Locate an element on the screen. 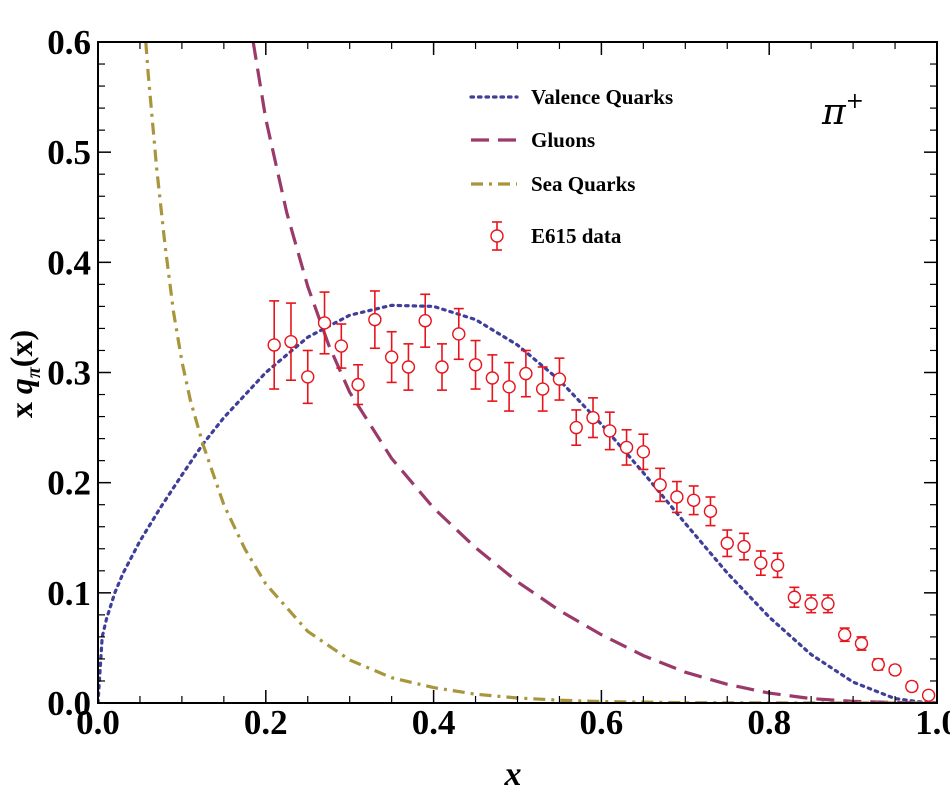 This screenshot has height=792, width=950. x-tick-label: 0.2 is located at coordinates (266, 722).